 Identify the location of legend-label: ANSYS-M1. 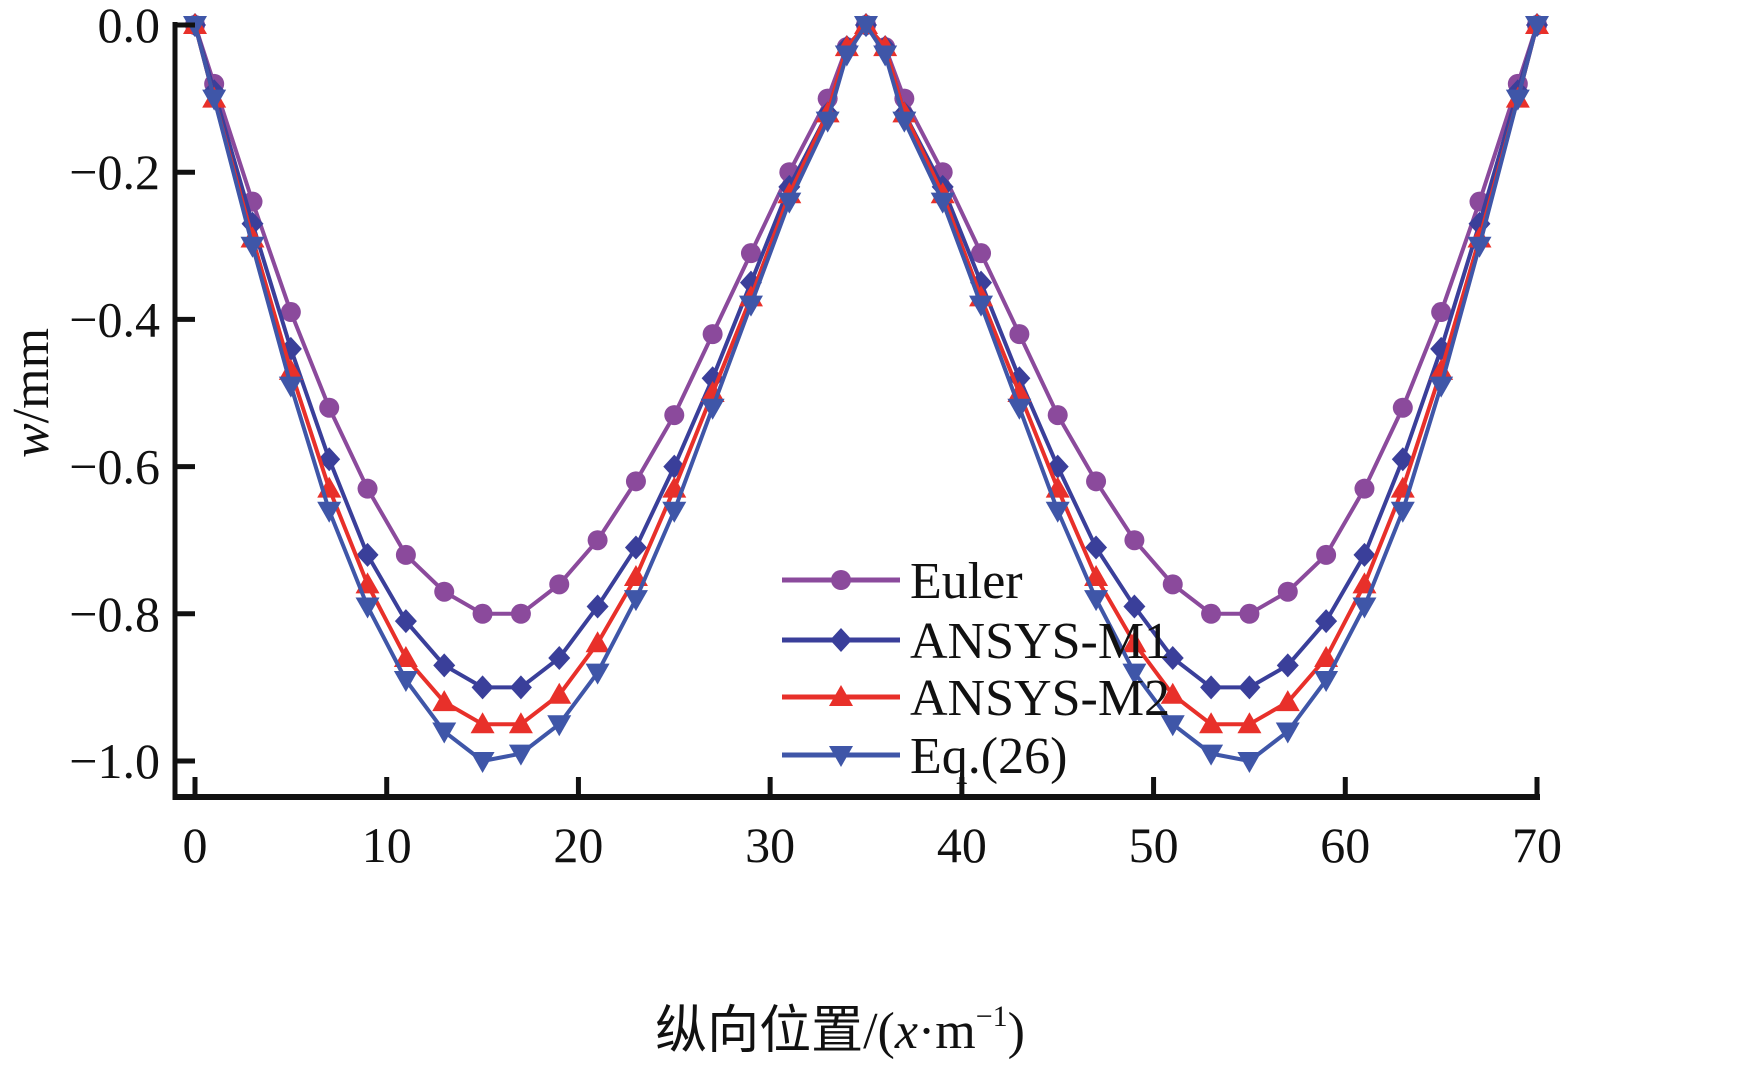
(1040, 641).